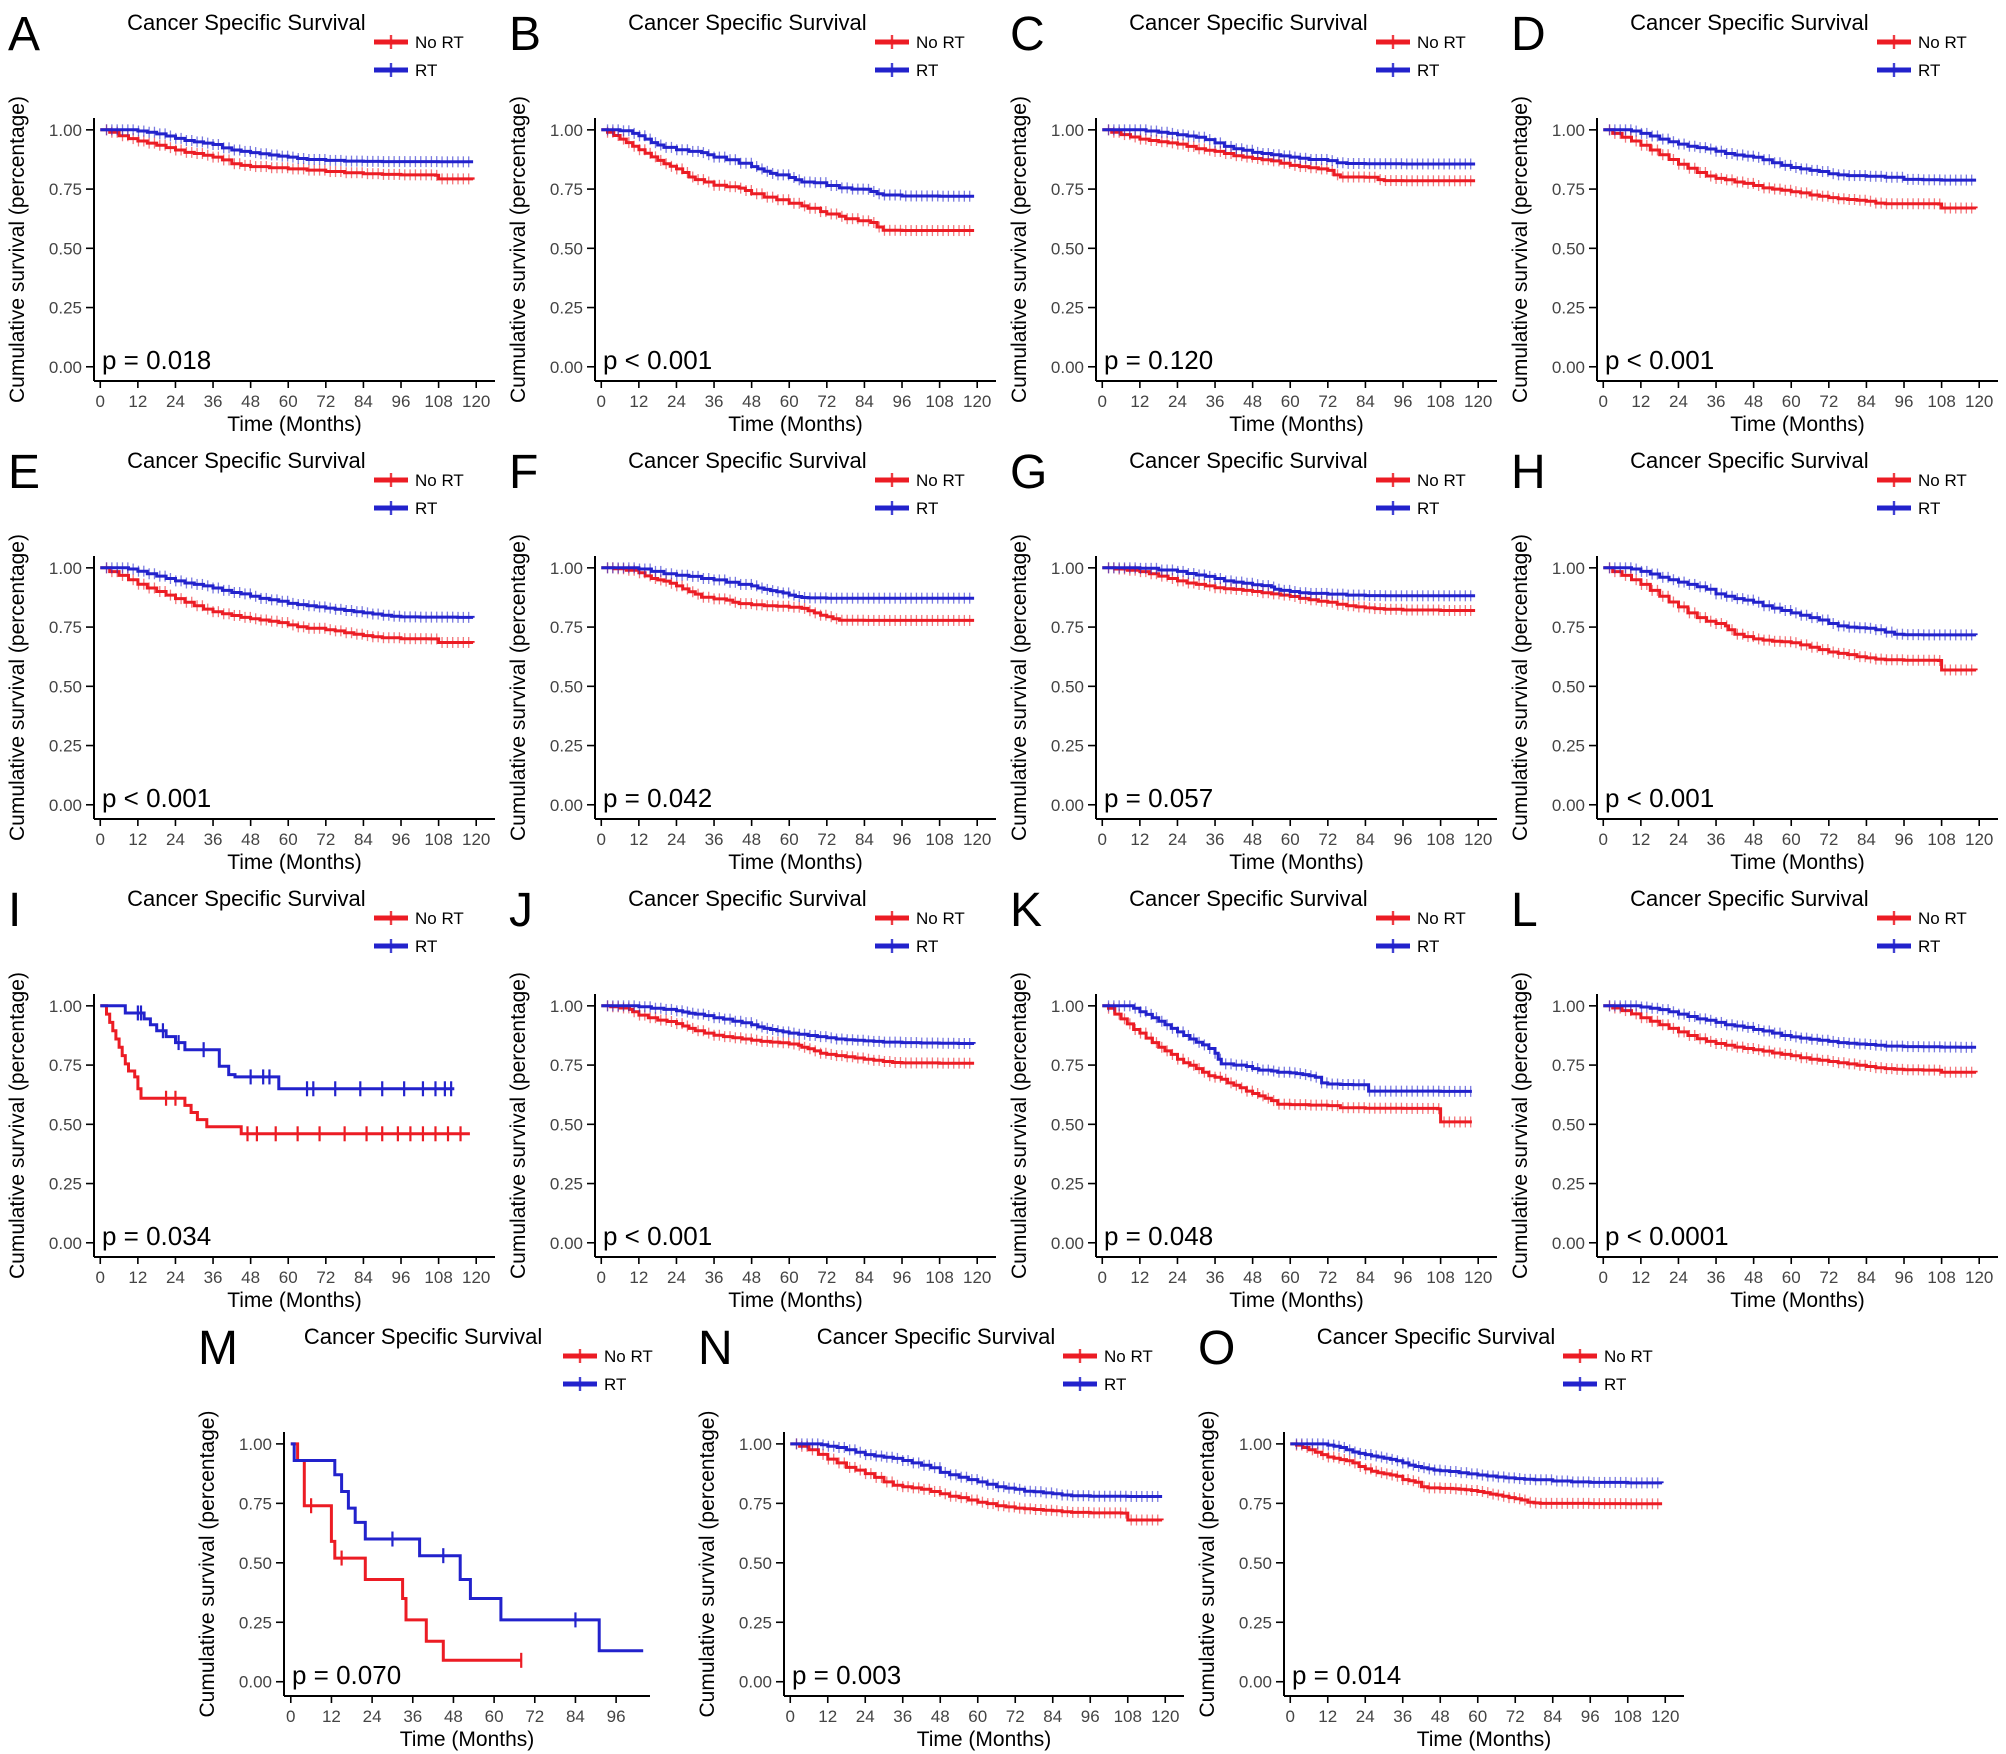  What do you see at coordinates (218, 1348) in the screenshot?
I see `panel-letter: M` at bounding box center [218, 1348].